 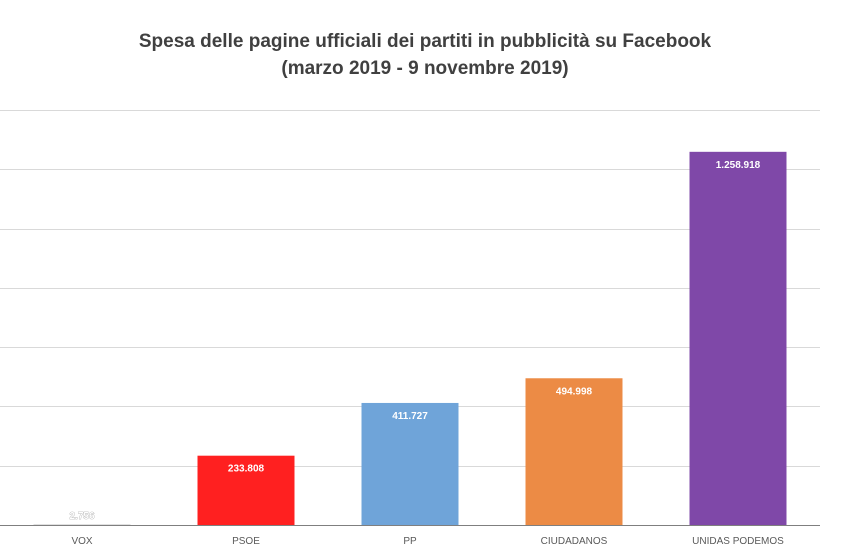 What do you see at coordinates (81, 516) in the screenshot?
I see `data-label: 2.756` at bounding box center [81, 516].